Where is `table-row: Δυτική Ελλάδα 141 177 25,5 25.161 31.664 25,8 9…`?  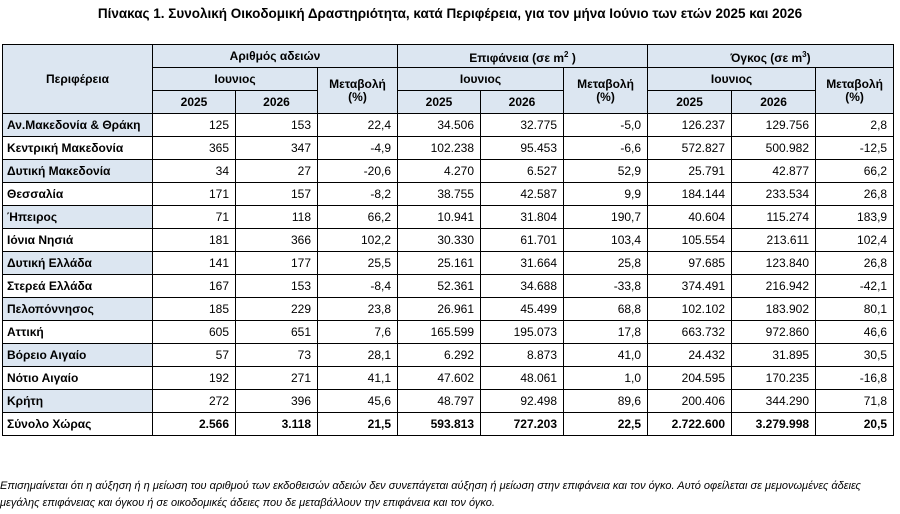
table-row: Δυτική Ελλάδα 141 177 25,5 25.161 31.664 25,8 9… is located at coordinates (448, 263).